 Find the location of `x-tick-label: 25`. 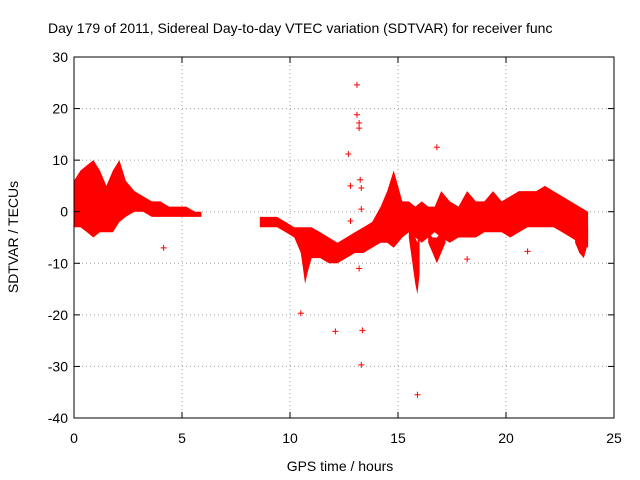

x-tick-label: 25 is located at coordinates (614, 438).